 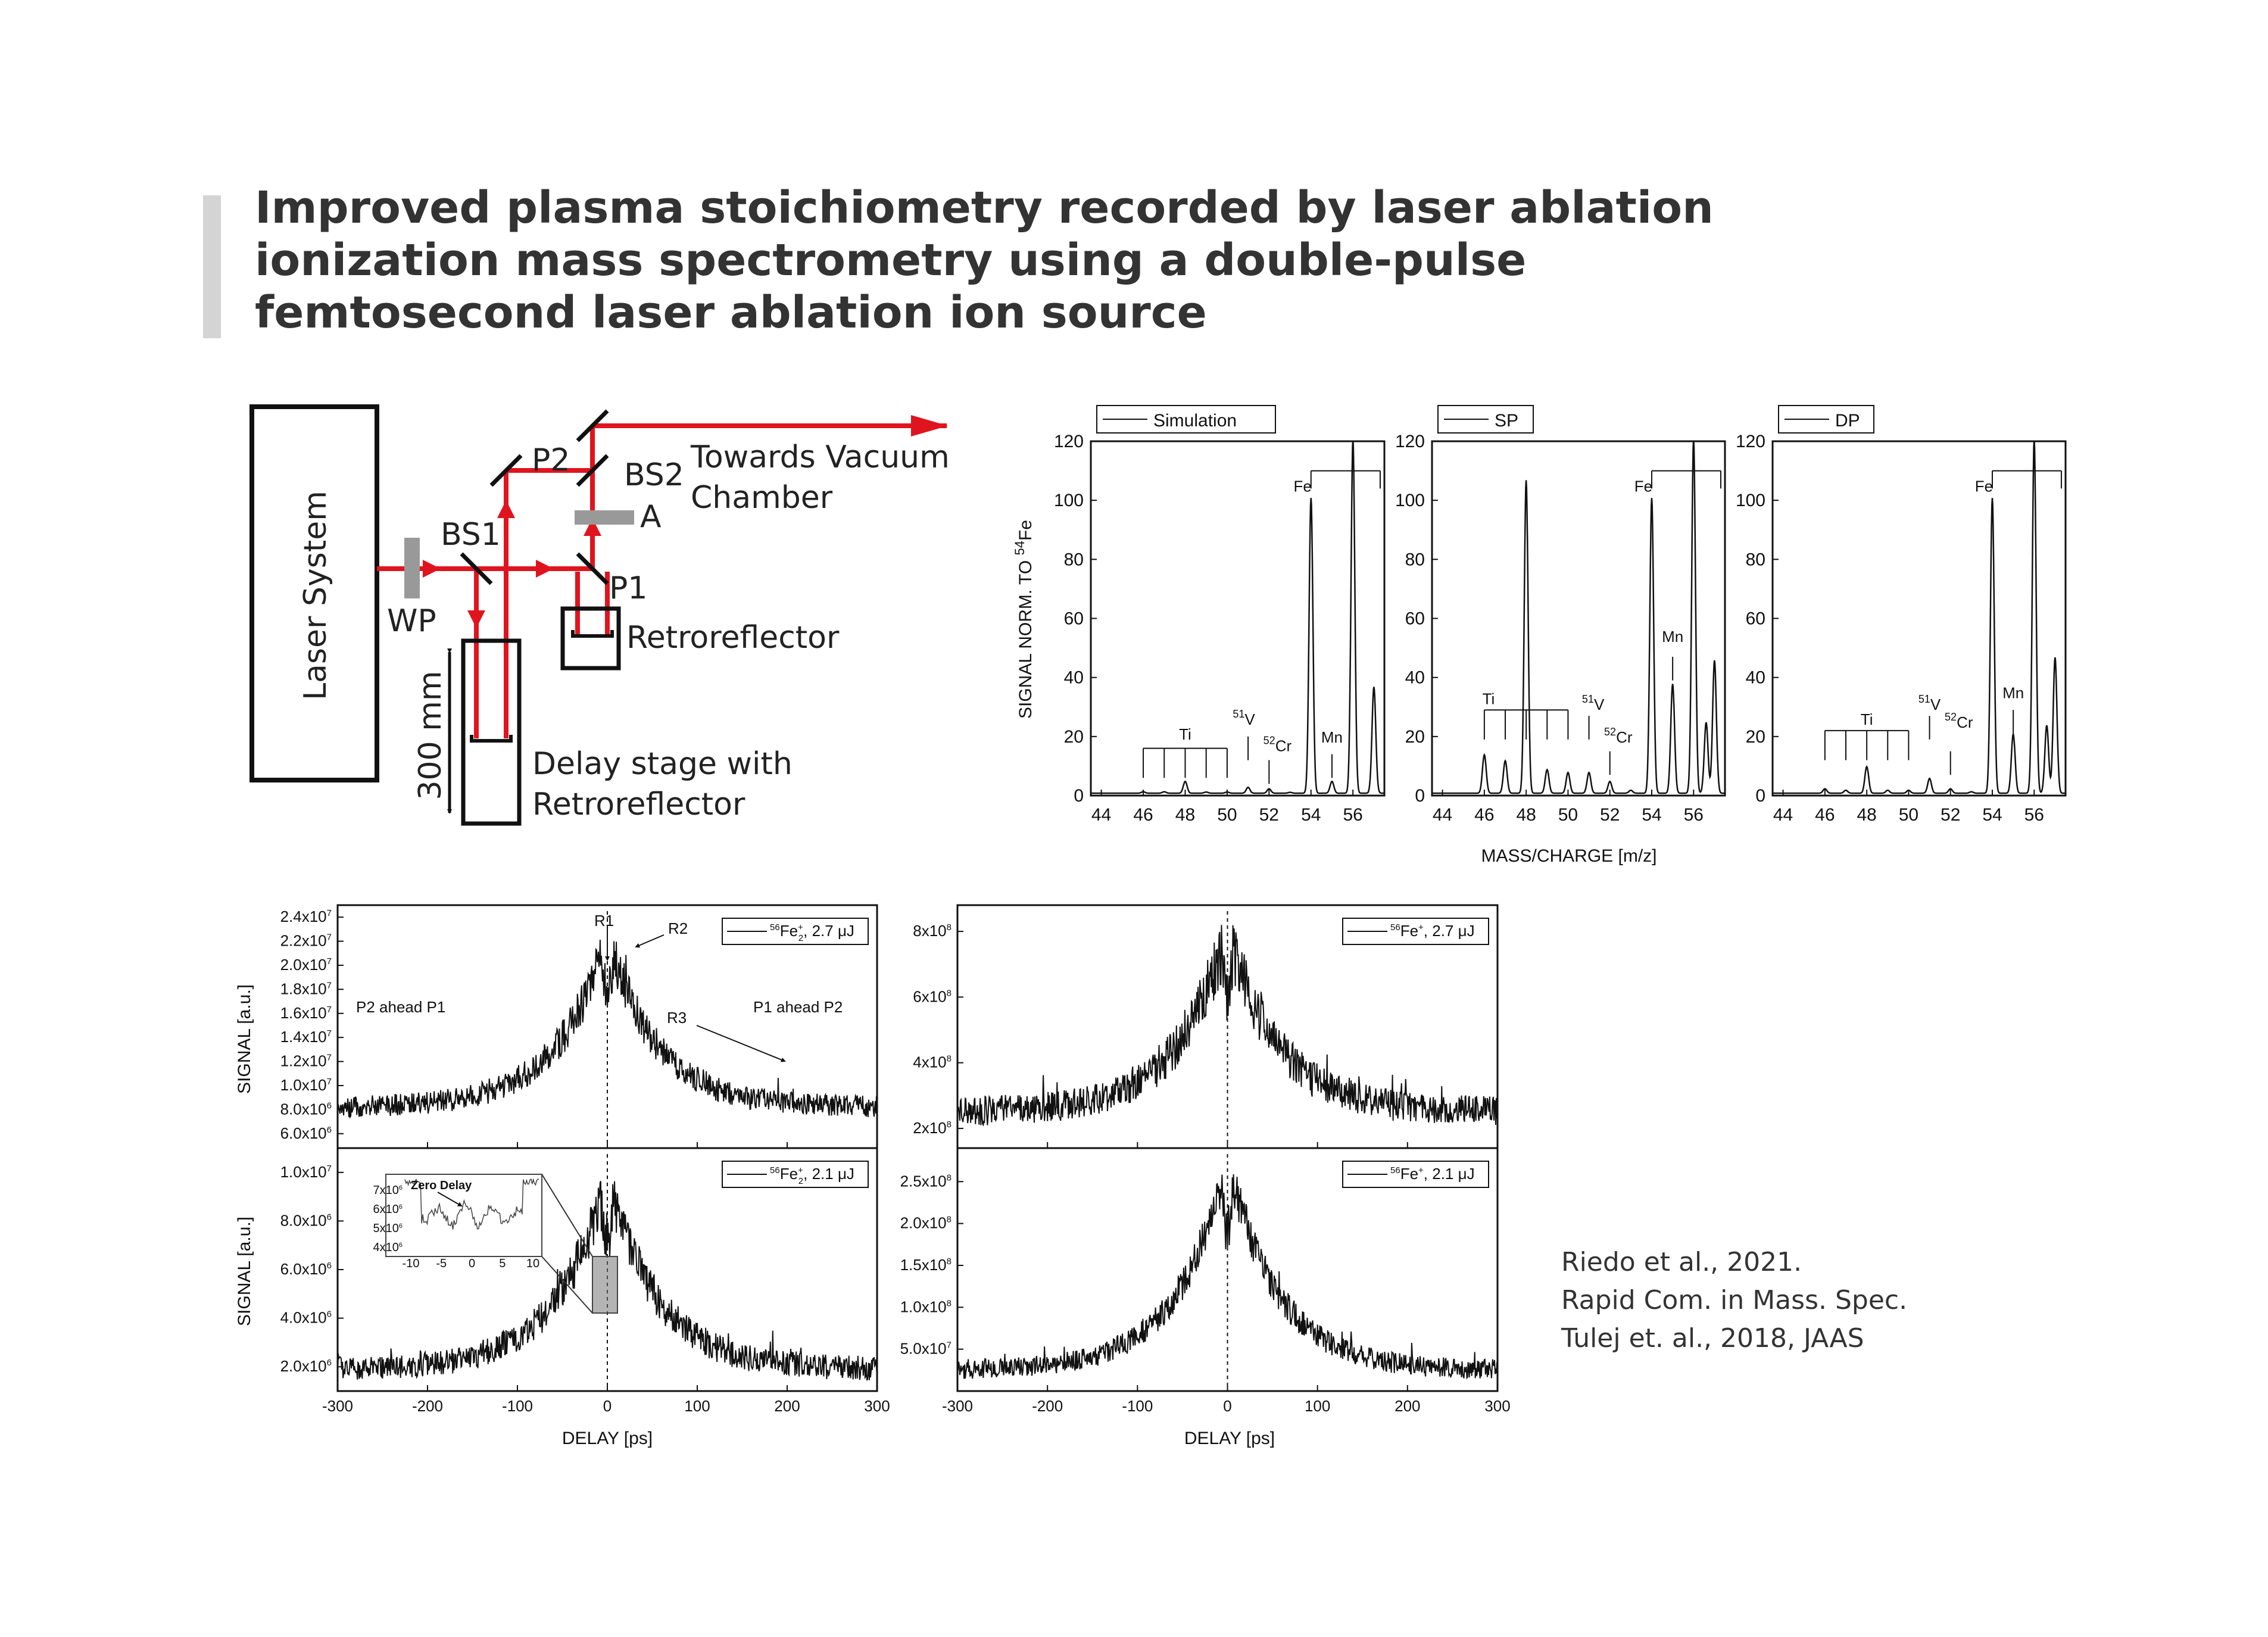 I want to click on arrow-right-wp, so click(x=432, y=569).